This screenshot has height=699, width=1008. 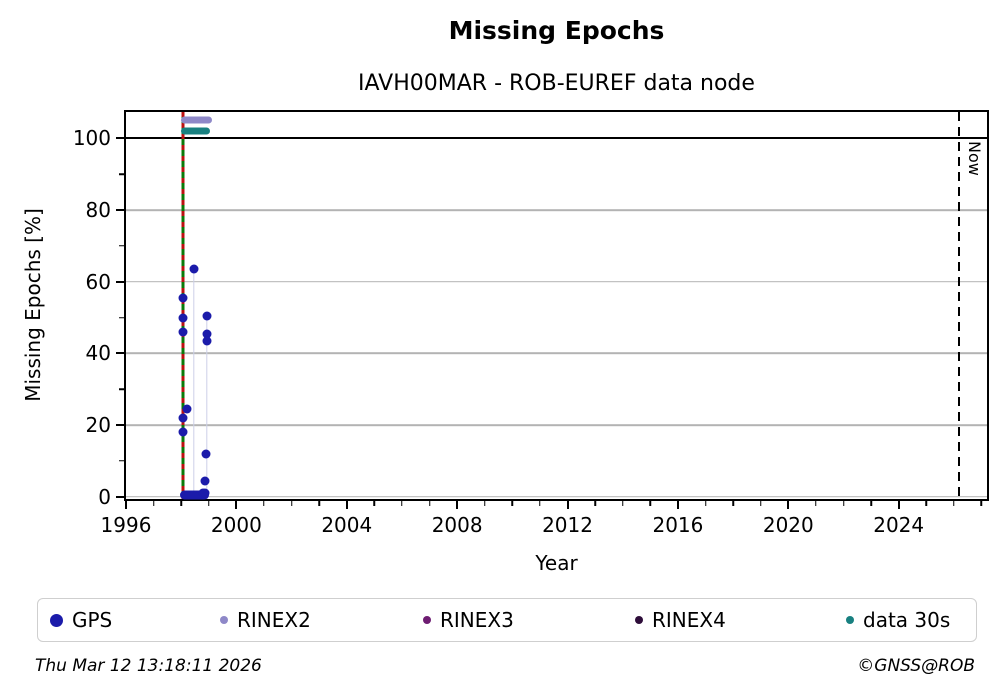 I want to click on x-minor-tick-2013, so click(x=595, y=503).